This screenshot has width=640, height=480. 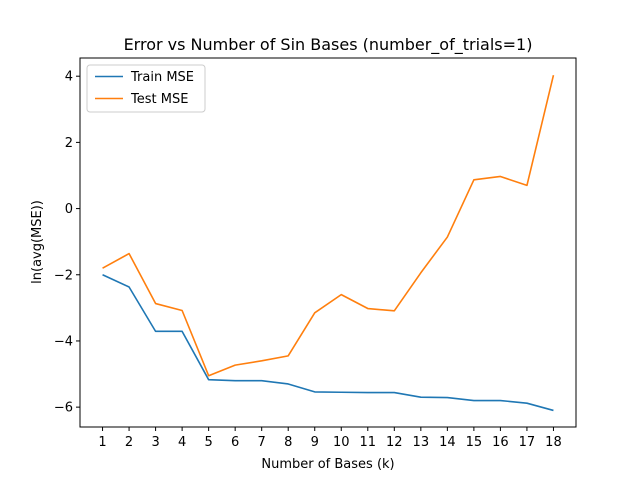 I want to click on y-tick-label: 4, so click(x=69, y=77).